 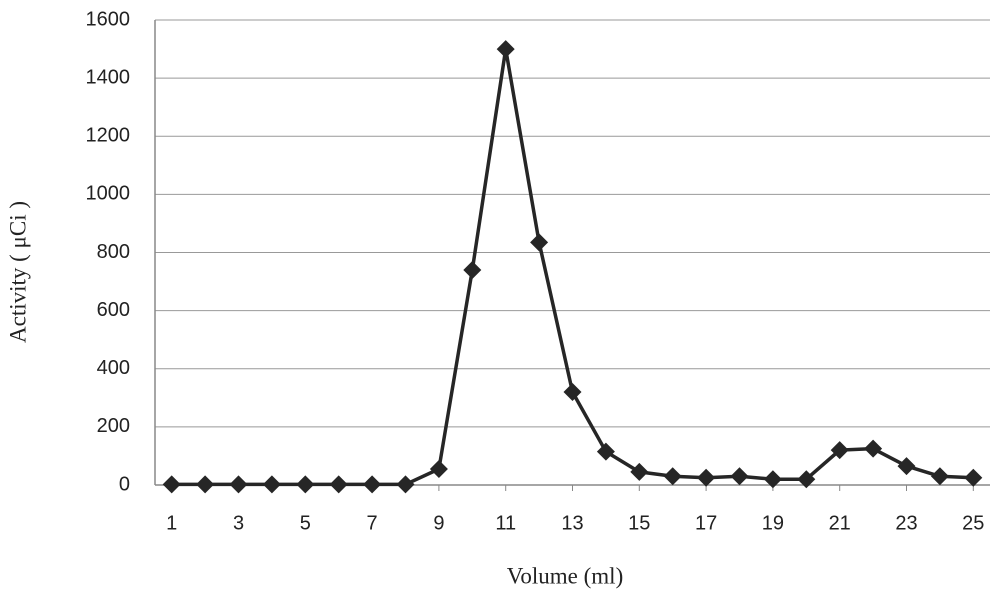 I want to click on x-tick-label: 11, so click(x=505, y=523).